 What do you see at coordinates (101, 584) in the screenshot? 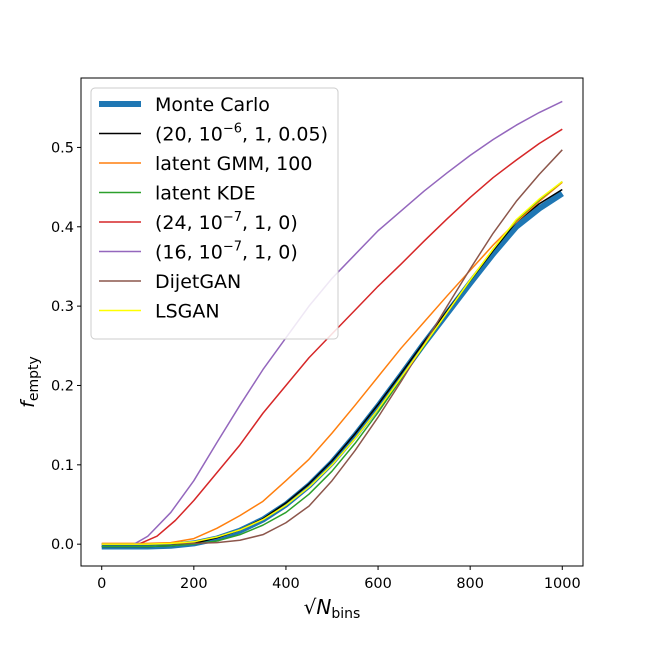
I see `x-tick-label: 0` at bounding box center [101, 584].